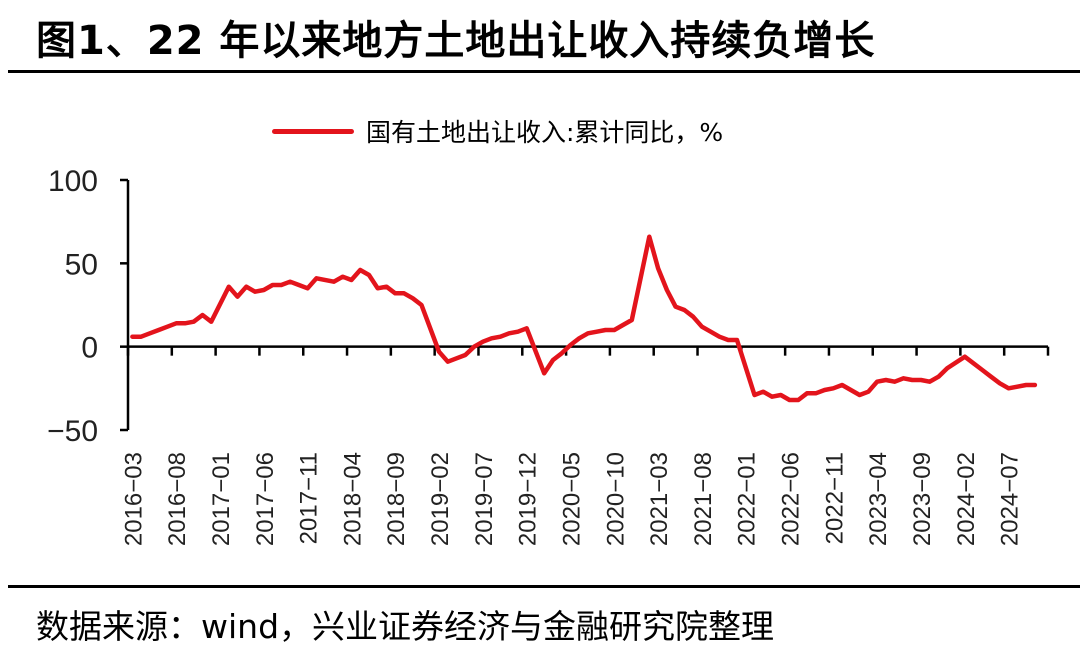  Describe the element at coordinates (177, 499) in the screenshot. I see `x-tick-label: 2016−08` at that location.